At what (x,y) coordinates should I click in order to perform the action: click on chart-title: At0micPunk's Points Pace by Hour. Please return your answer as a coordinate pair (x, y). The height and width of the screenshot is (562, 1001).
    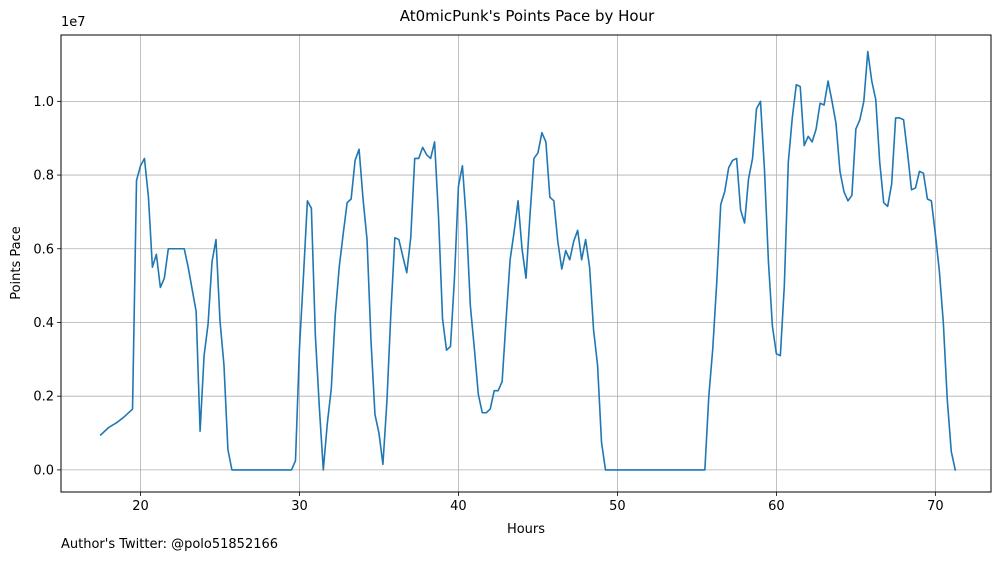
    Looking at the image, I should click on (527, 16).